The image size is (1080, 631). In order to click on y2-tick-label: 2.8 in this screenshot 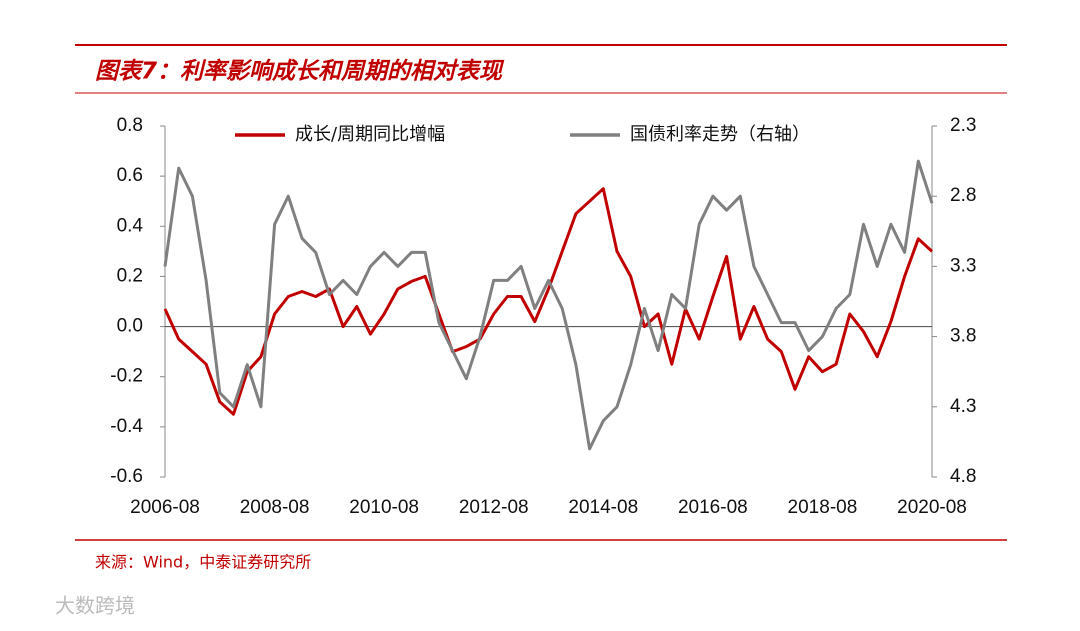, I will do `click(963, 195)`.